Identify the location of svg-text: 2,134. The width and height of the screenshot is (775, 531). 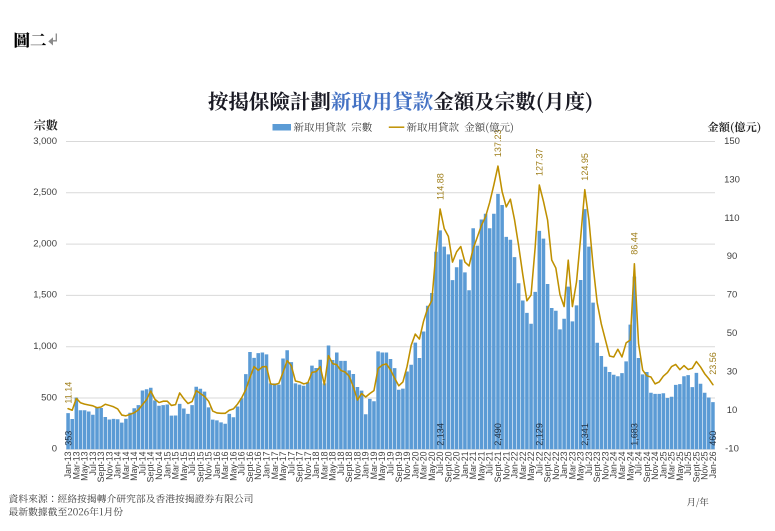
(440, 434).